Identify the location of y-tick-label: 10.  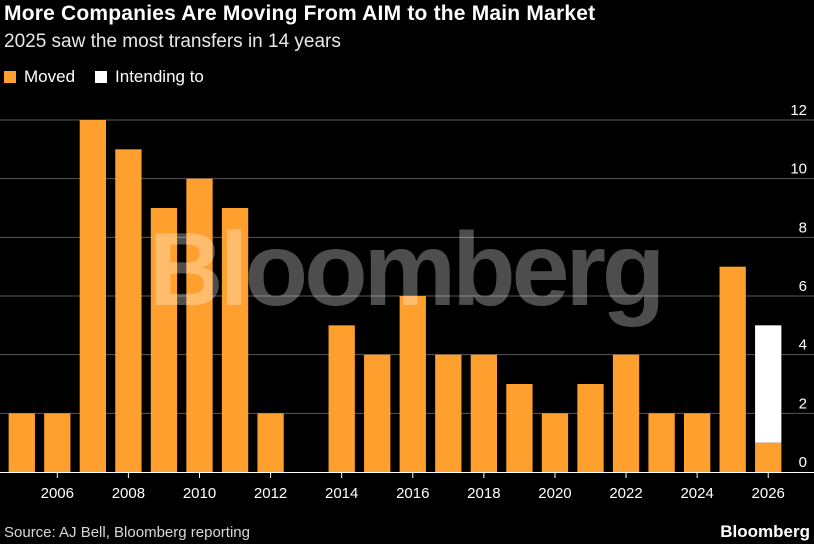
(798, 169).